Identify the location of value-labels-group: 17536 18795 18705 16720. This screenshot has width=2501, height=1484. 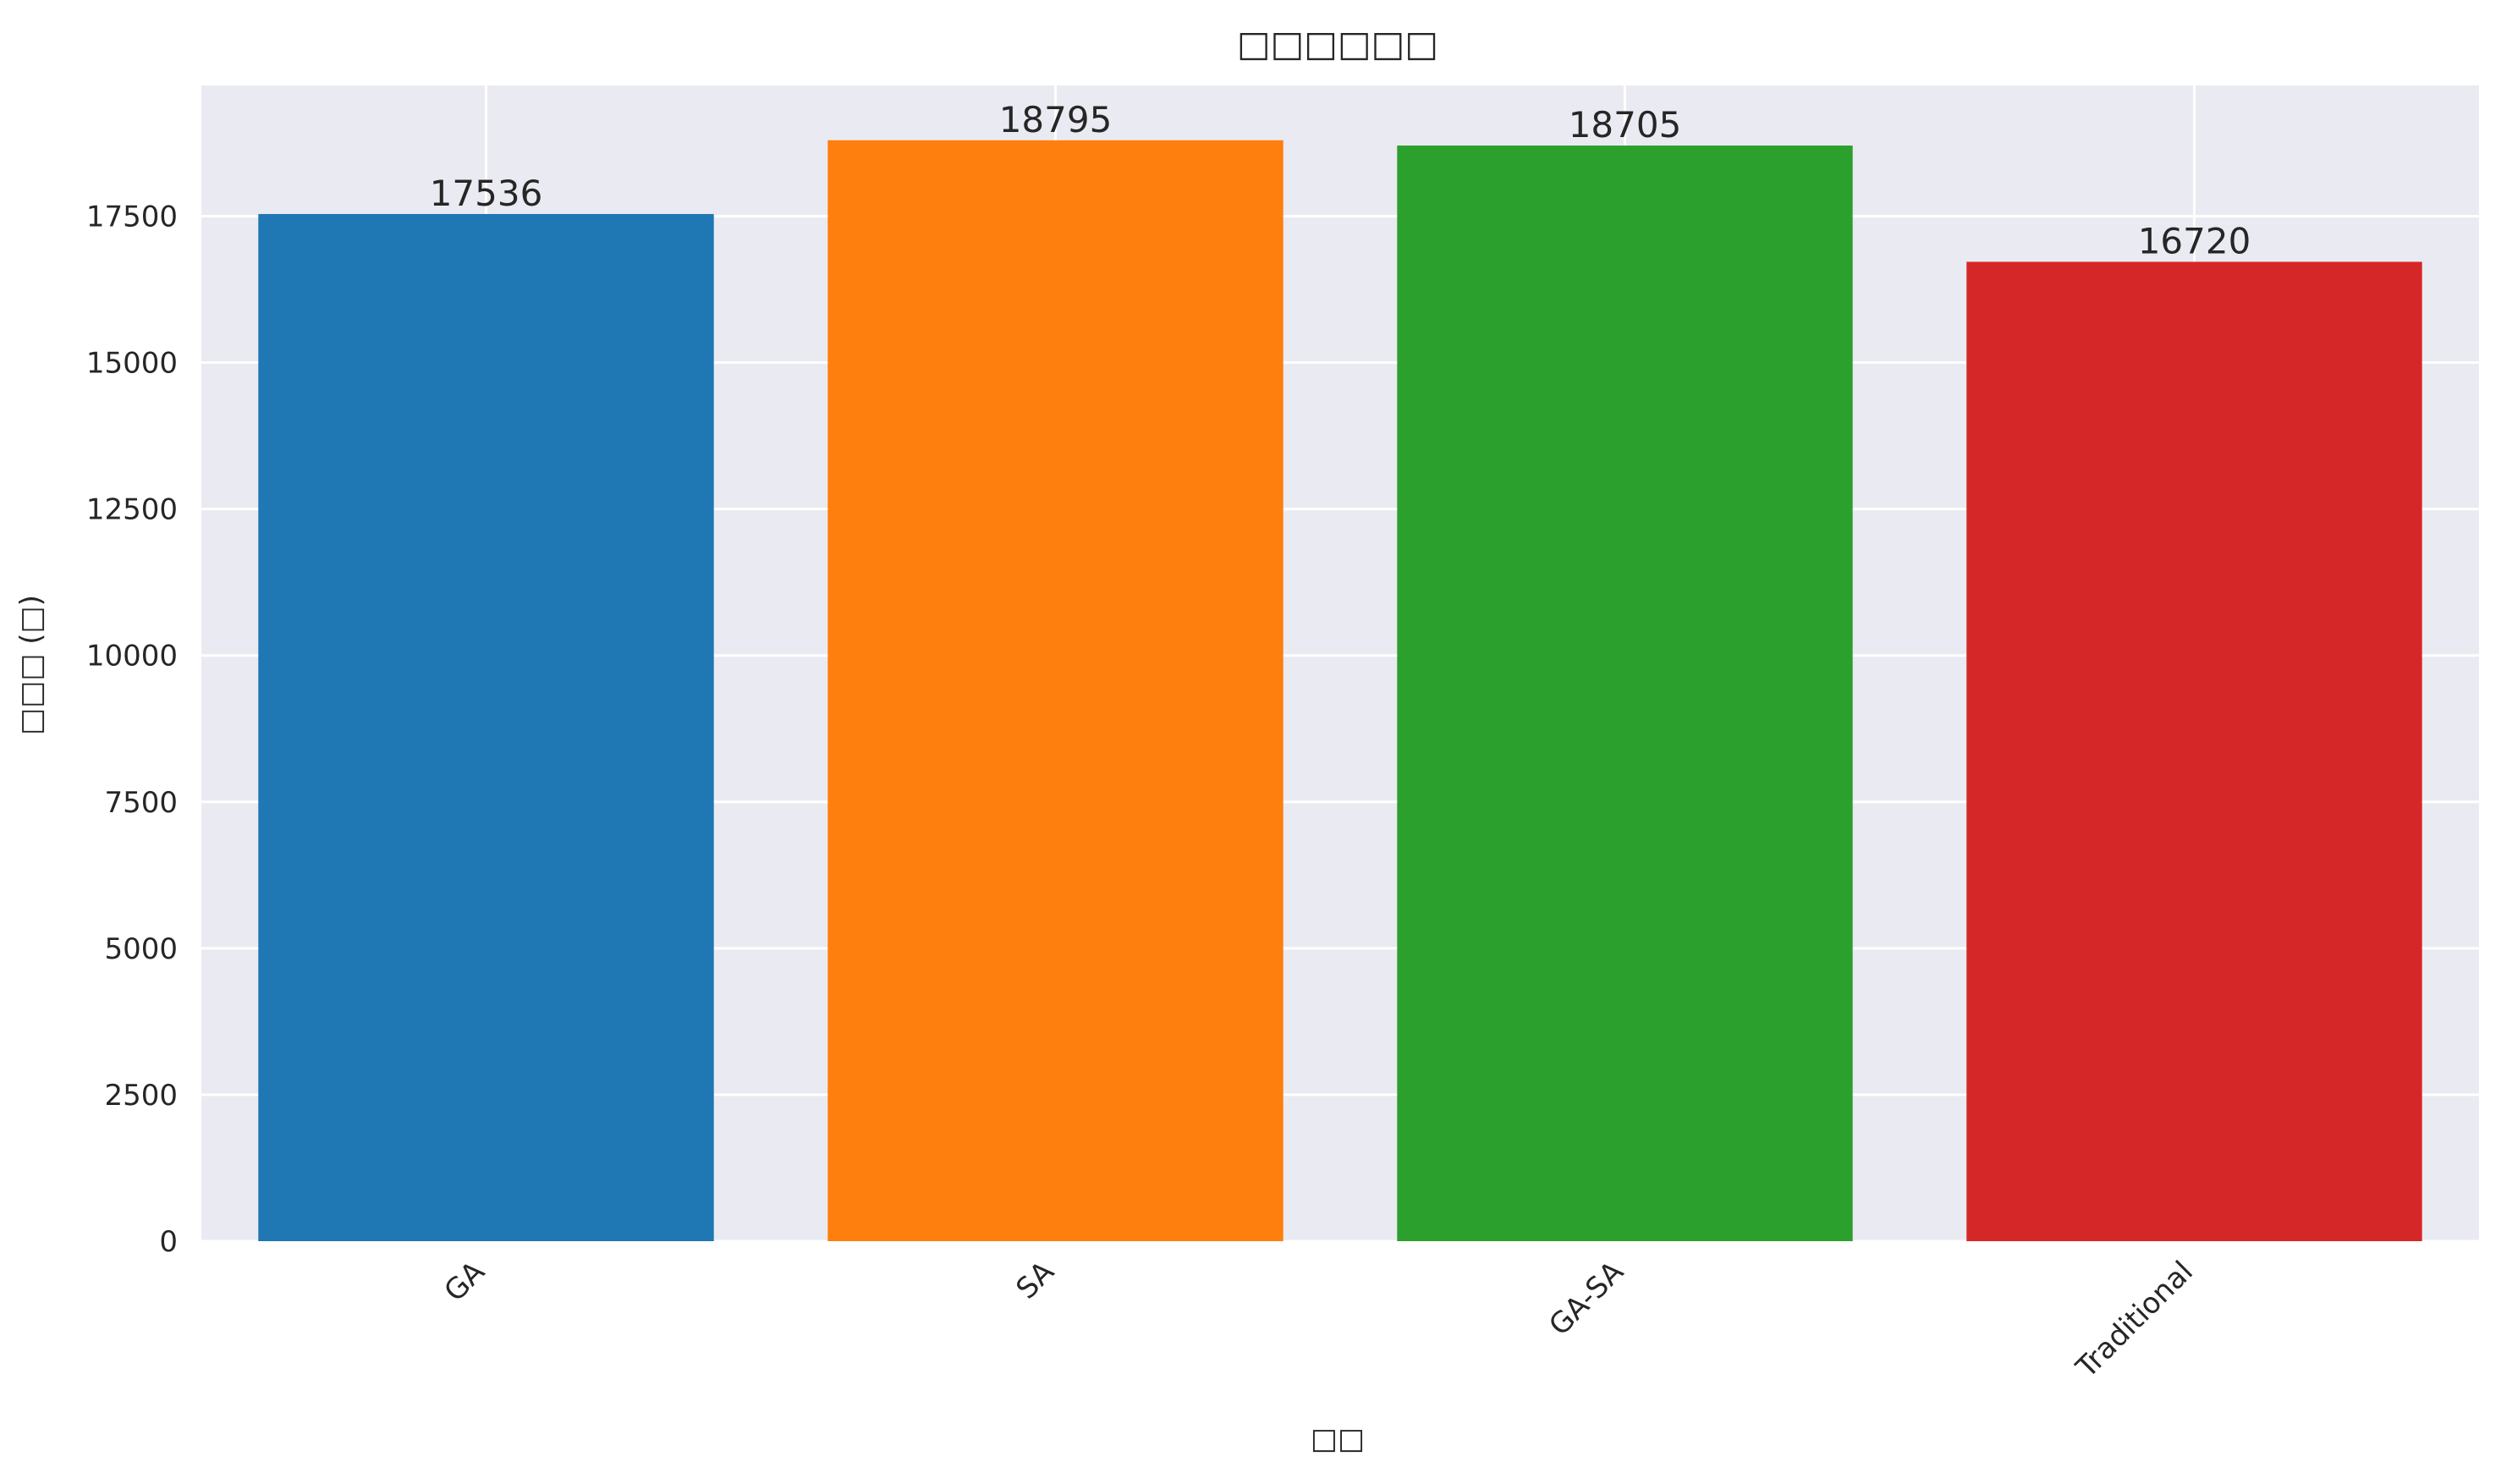
(1340, 180).